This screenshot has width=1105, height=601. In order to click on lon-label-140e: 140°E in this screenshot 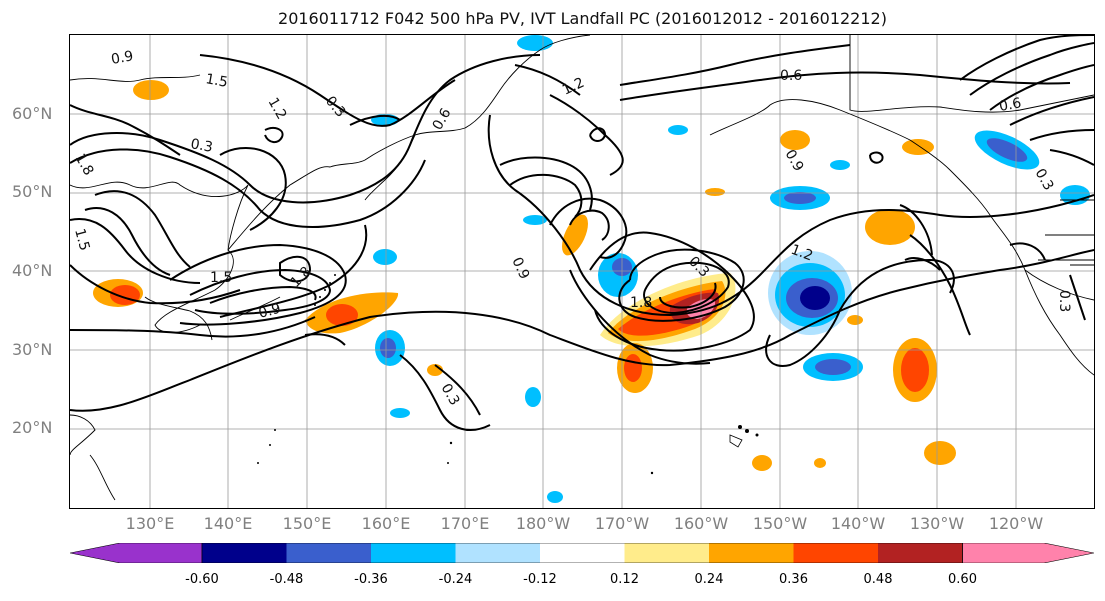, I will do `click(228, 523)`.